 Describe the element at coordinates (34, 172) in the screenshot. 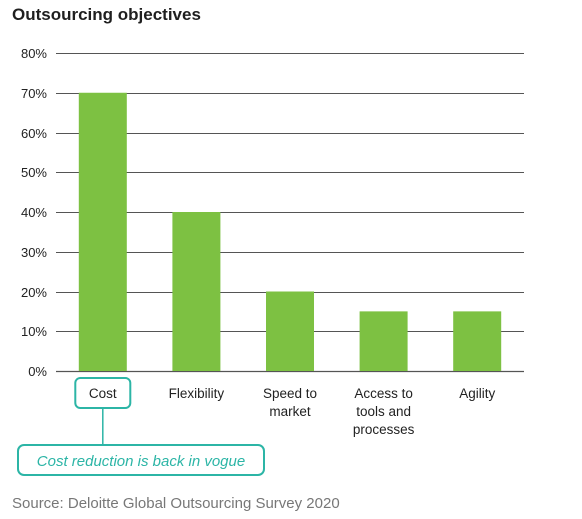

I see `y-tick-label: 50%` at that location.